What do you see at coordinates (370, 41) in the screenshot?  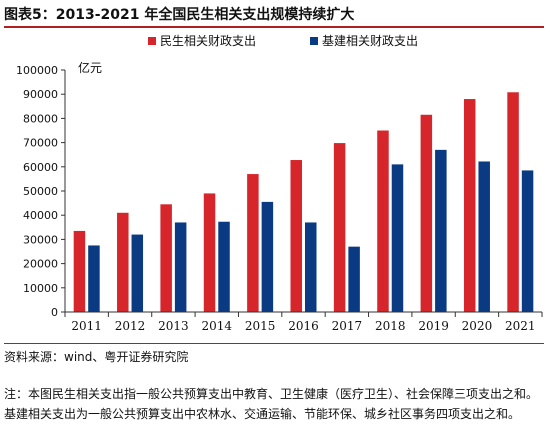 I see `legend-label-2: 基建相关财政支出` at bounding box center [370, 41].